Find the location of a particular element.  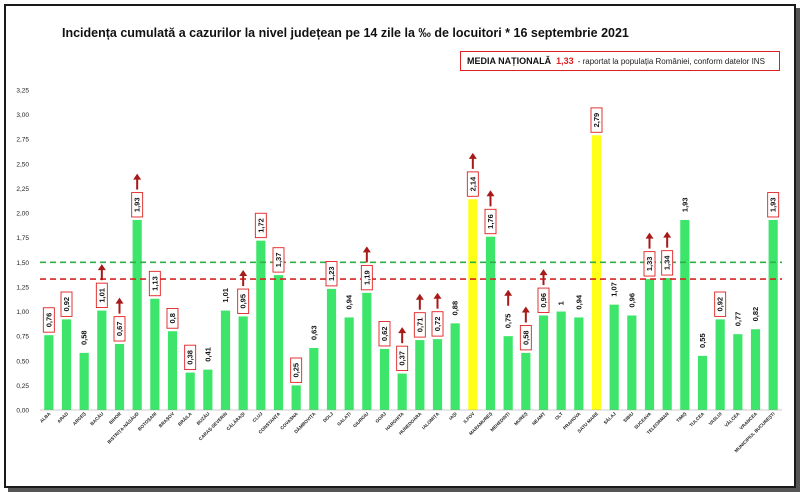

bar-sălaj is located at coordinates (614, 357).